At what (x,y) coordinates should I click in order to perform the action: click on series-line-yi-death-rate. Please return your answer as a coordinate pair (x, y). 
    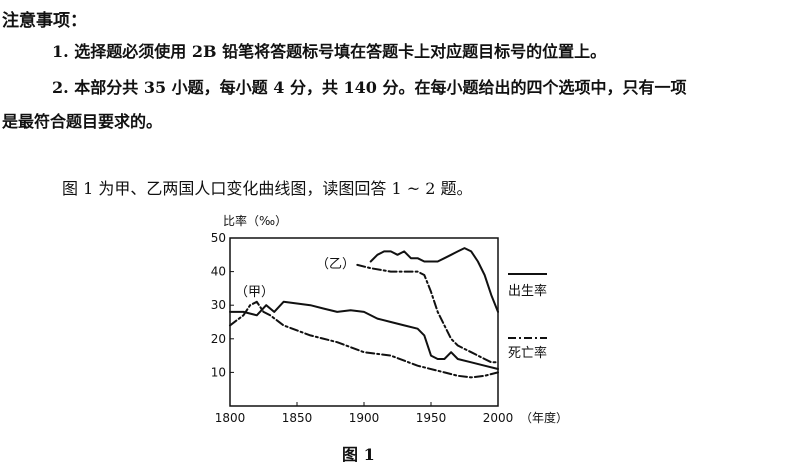
    Looking at the image, I should click on (427, 313).